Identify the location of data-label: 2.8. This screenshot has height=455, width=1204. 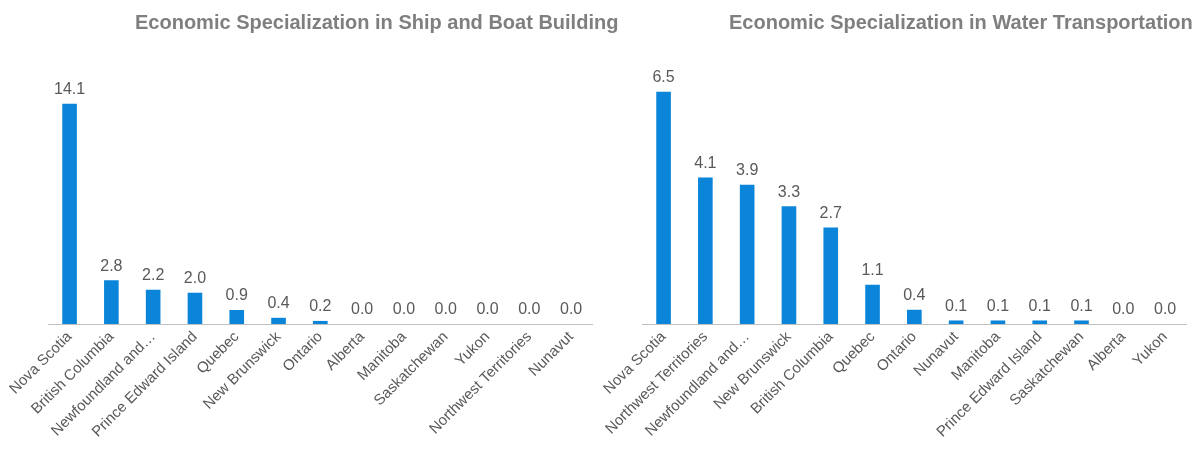
(111, 265).